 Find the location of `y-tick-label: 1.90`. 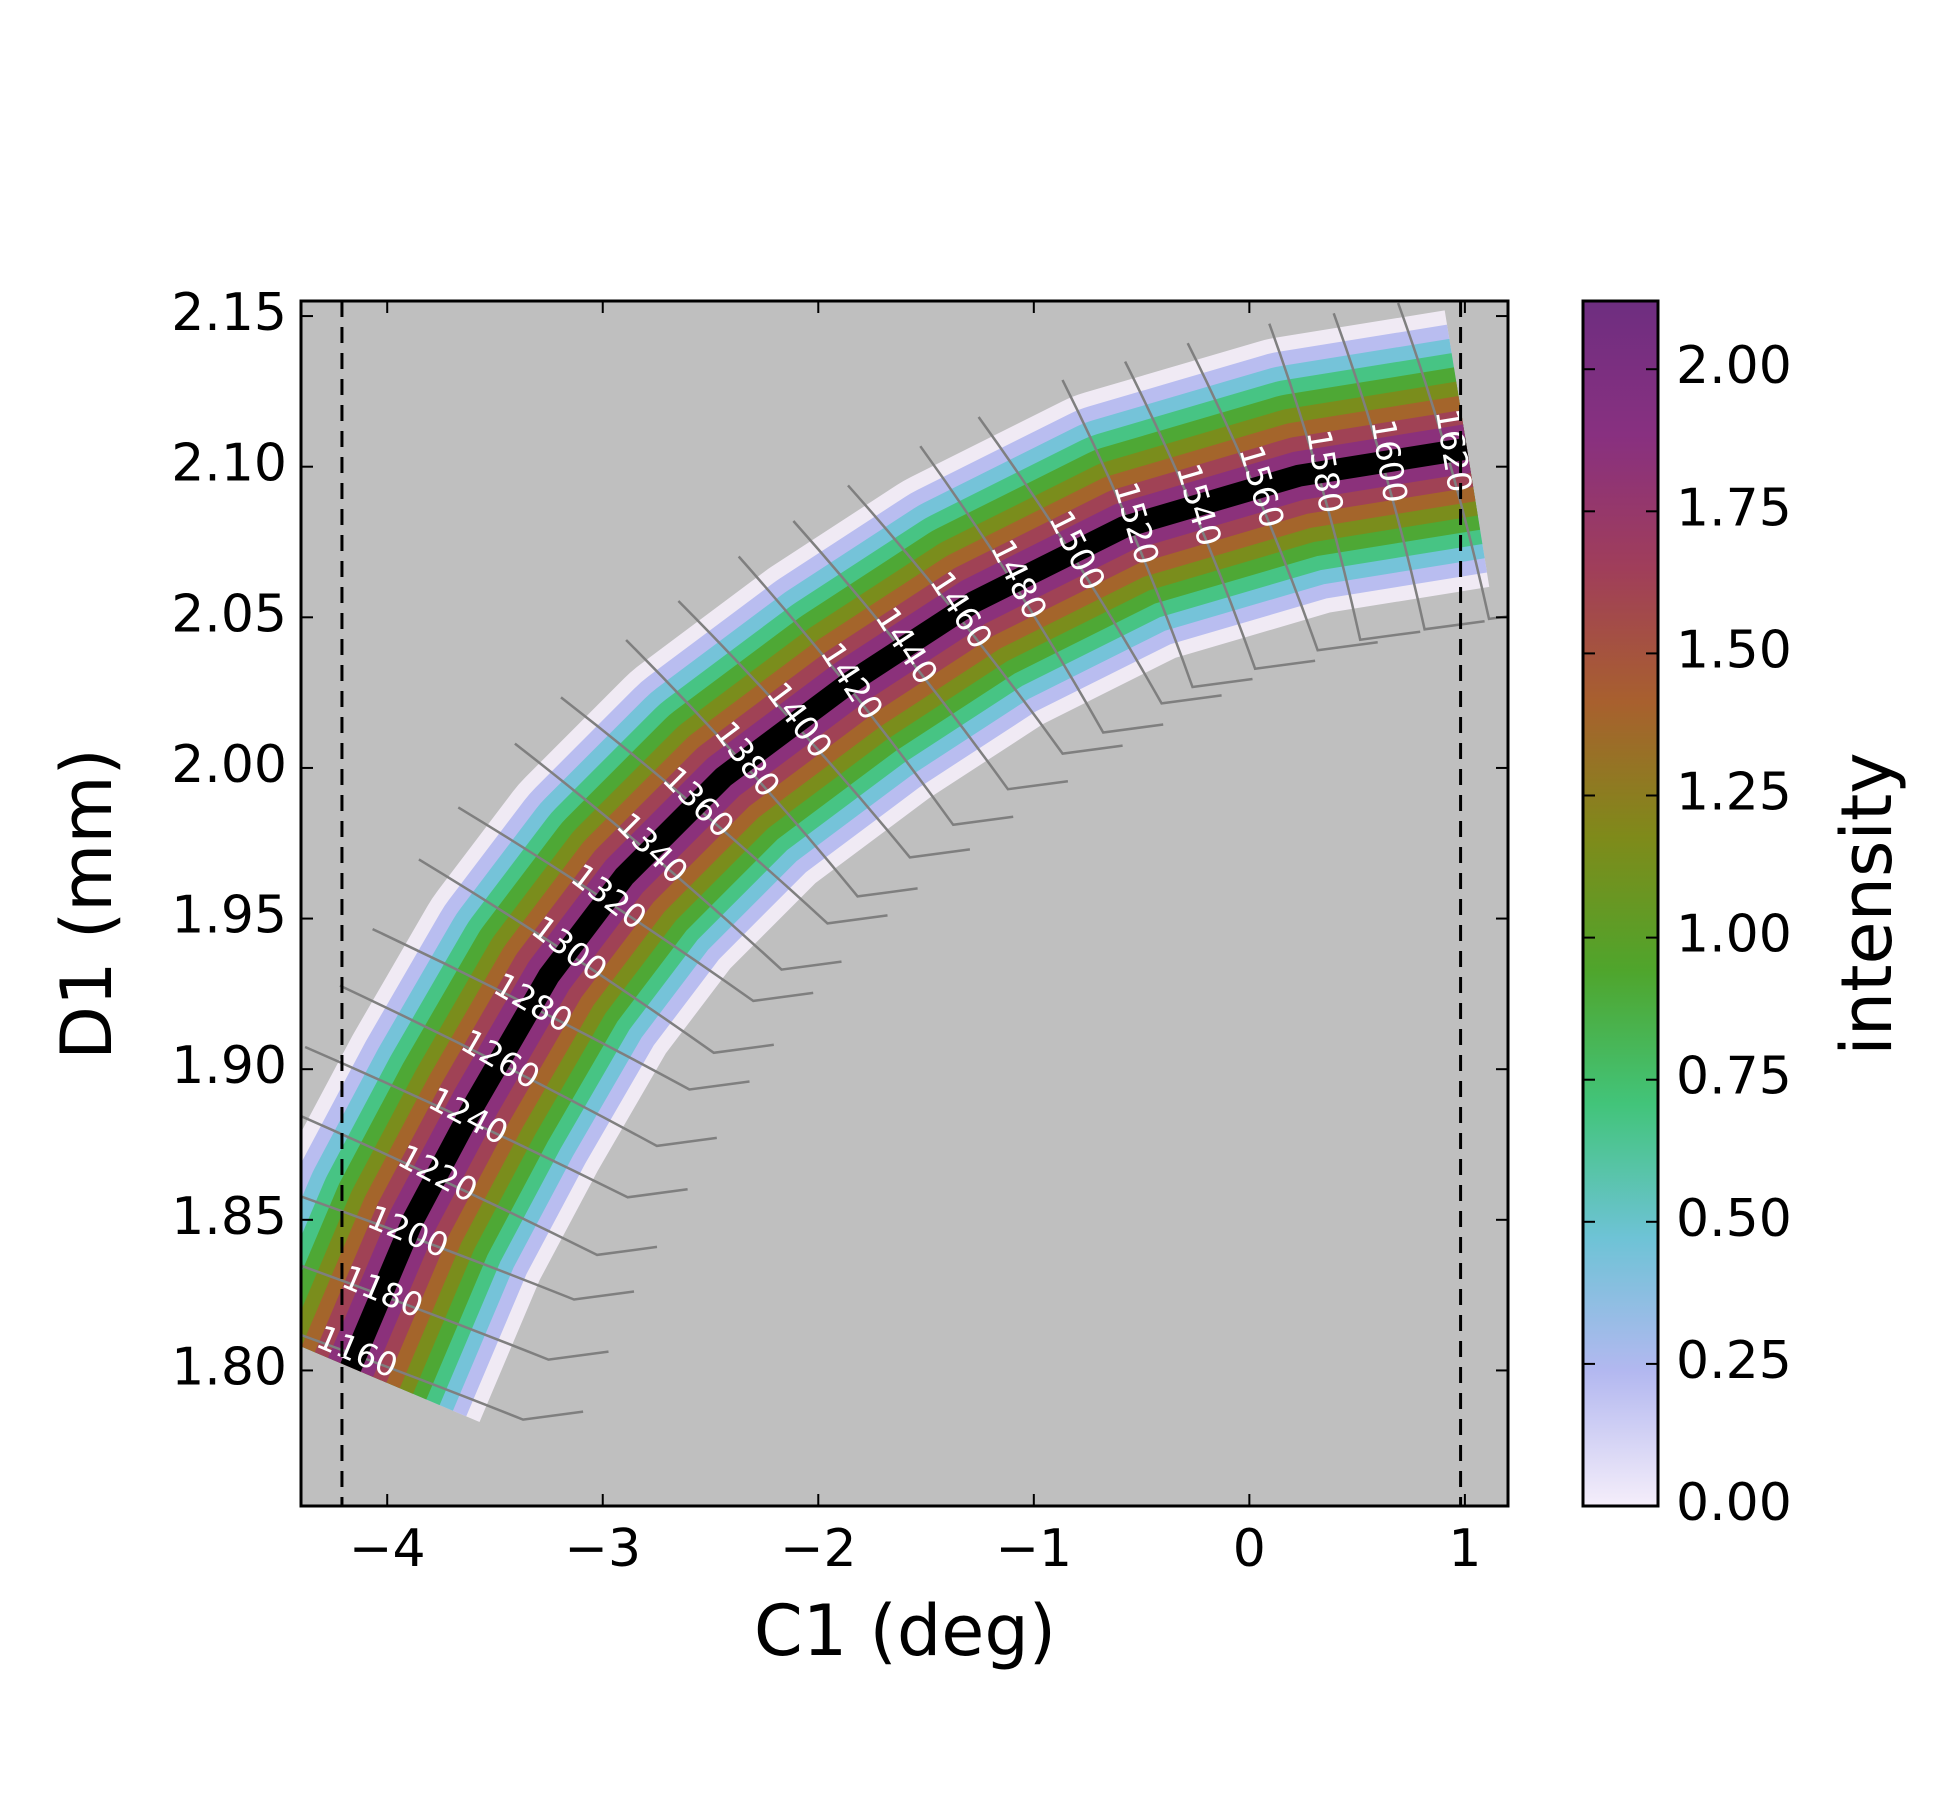

y-tick-label: 1.90 is located at coordinates (229, 1066).